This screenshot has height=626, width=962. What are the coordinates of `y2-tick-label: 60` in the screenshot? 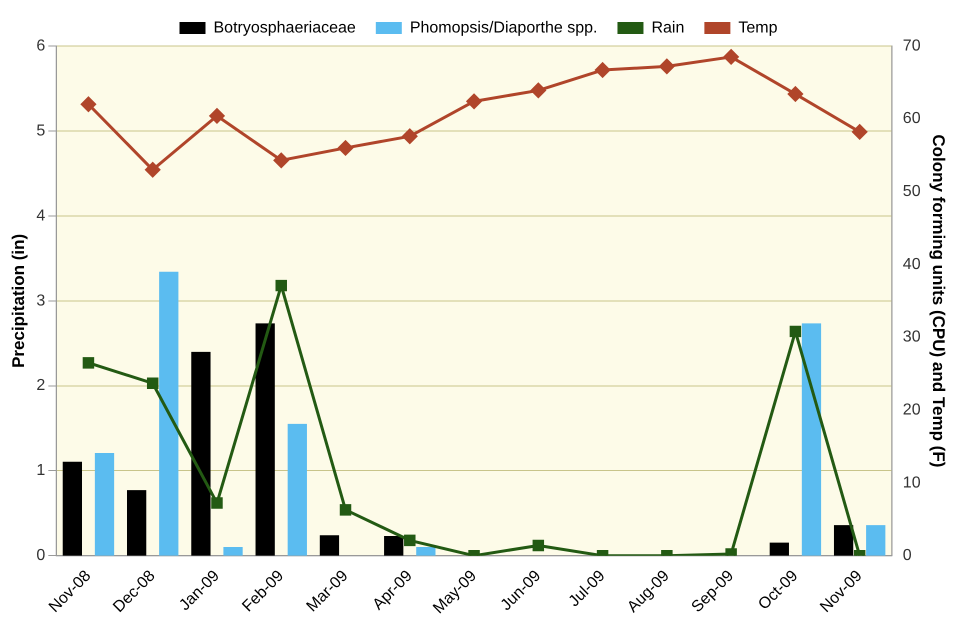 It's located at (911, 119).